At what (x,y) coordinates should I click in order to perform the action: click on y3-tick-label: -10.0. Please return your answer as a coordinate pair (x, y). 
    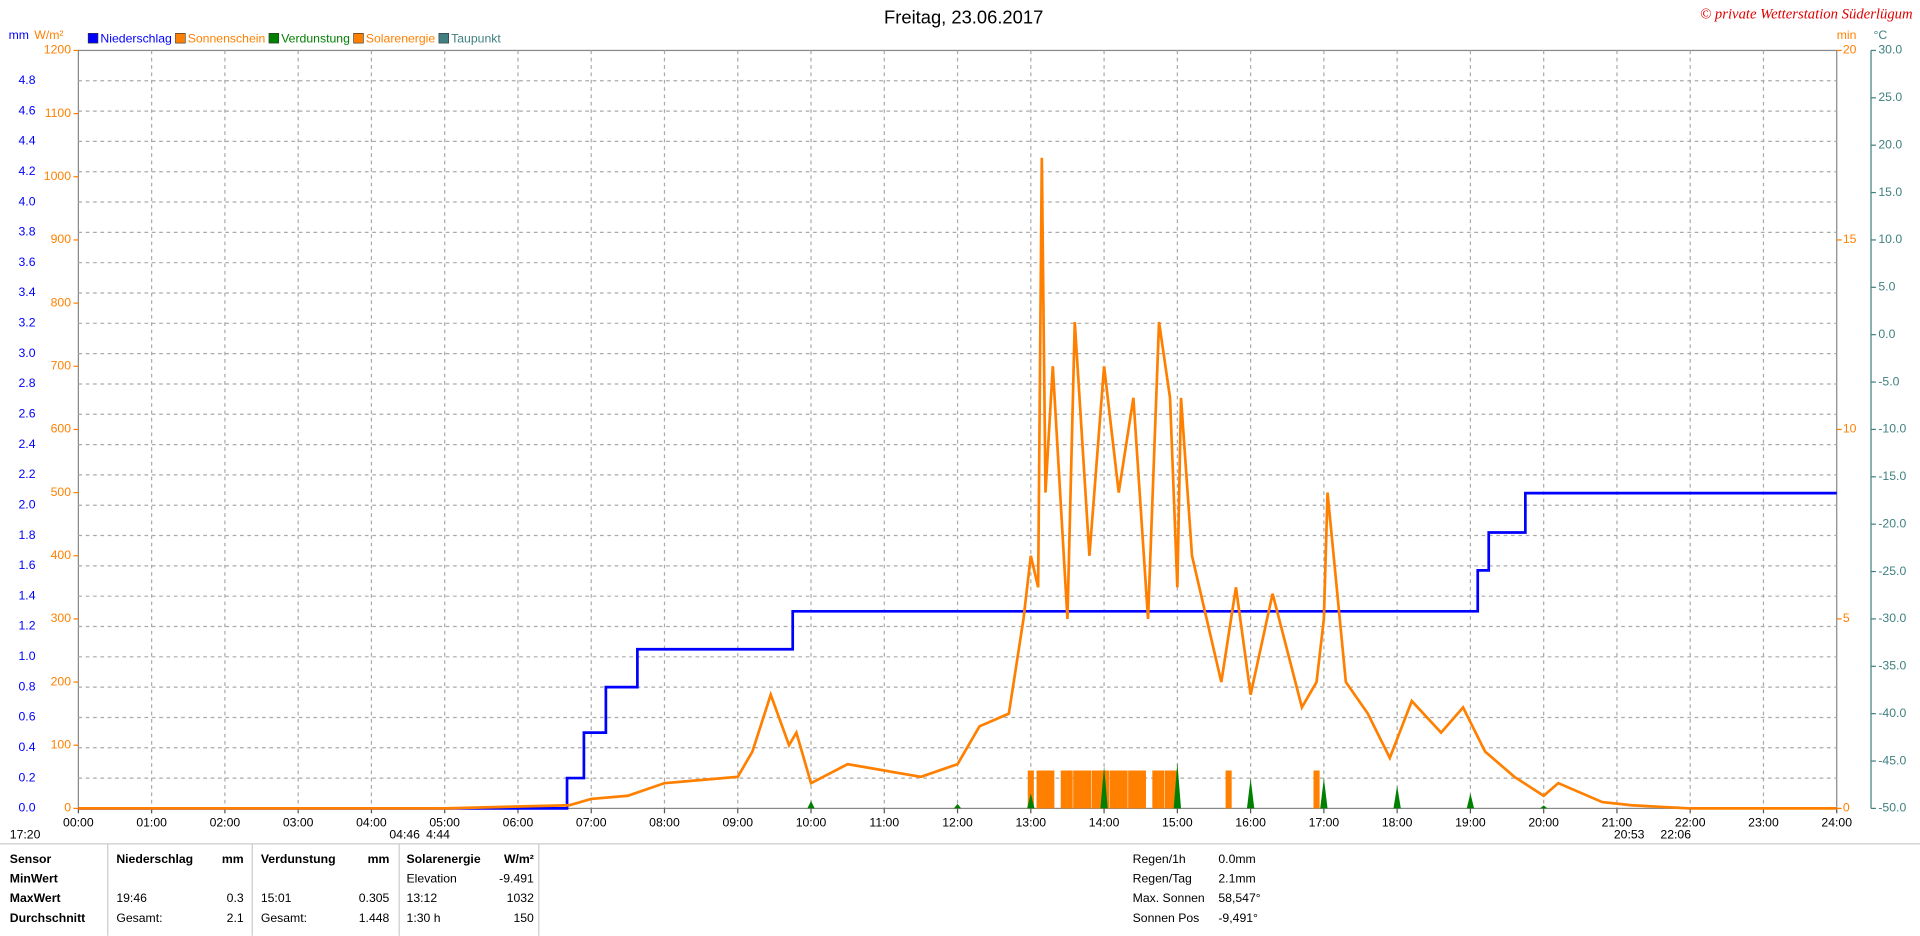
    Looking at the image, I should click on (1892, 429).